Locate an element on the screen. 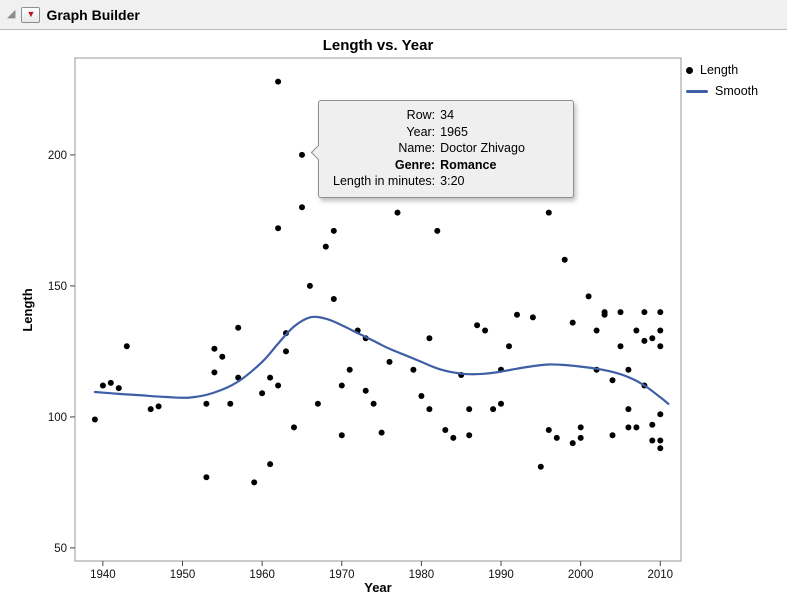  disclosure-triangle-icon: ◢ is located at coordinates (11, 14).